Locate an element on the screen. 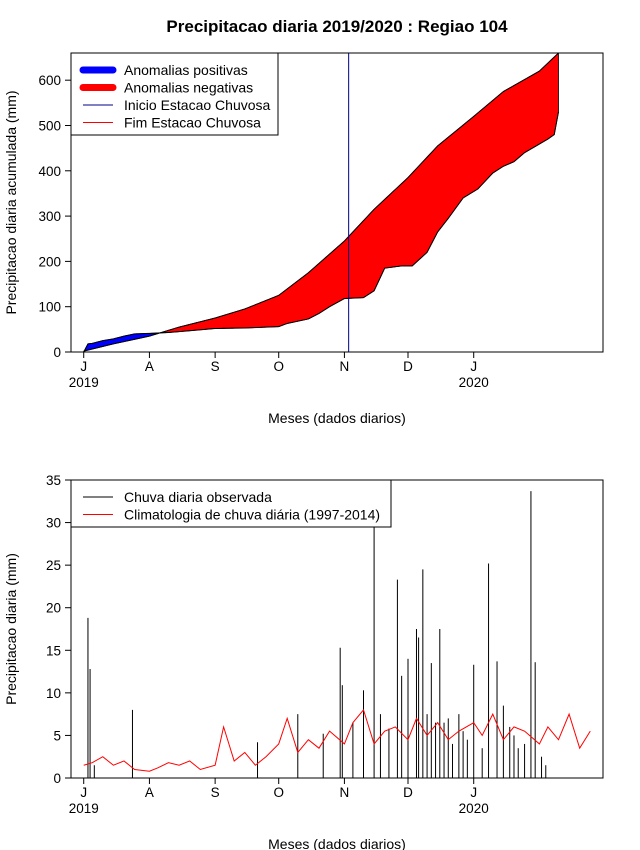 This screenshot has height=850, width=640. y-axis-label: Precipitacao diaria acumulada (mm) is located at coordinates (11, 202).